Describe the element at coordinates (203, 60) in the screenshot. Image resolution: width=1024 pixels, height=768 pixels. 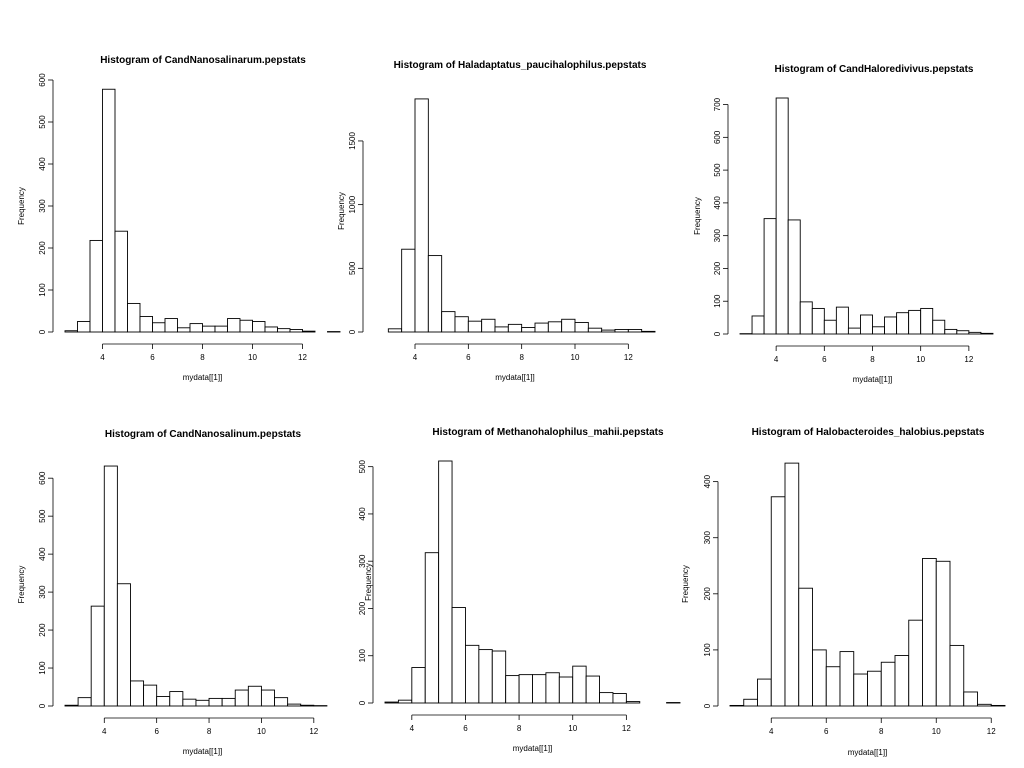
I see `chart-title: Histogram of CandNanosalinarum.pepstats` at that location.